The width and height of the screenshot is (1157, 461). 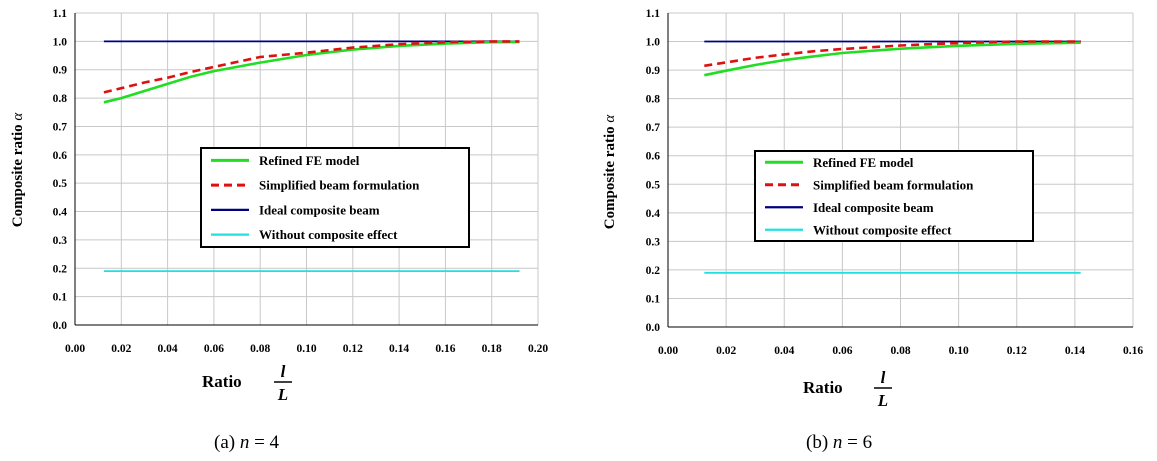 I want to click on caption-value: = 4, so click(x=264, y=442).